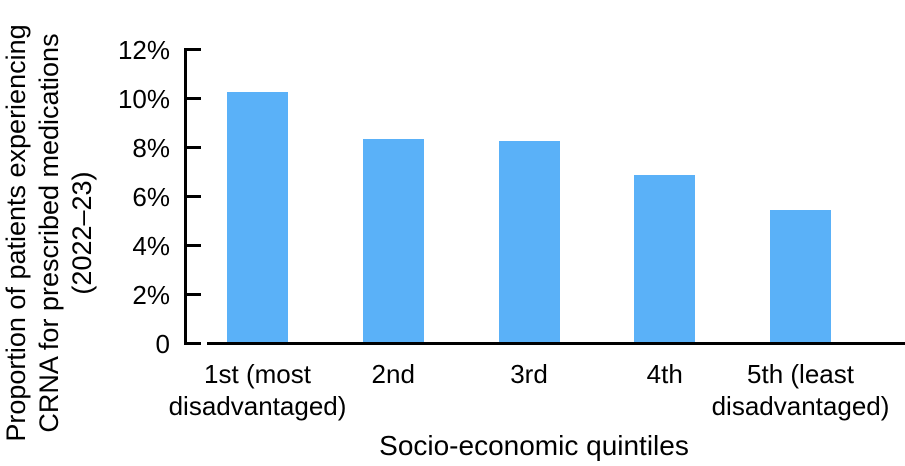 This screenshot has height=466, width=905. Describe the element at coordinates (257, 374) in the screenshot. I see `x-tick-label-line: 1st (most` at that location.